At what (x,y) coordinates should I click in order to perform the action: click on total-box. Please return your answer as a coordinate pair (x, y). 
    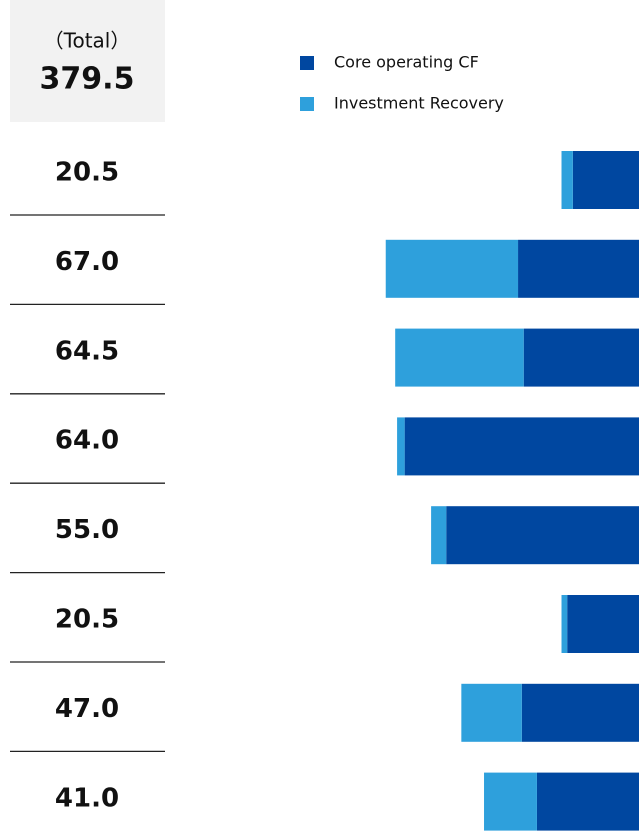
    Looking at the image, I should click on (87, 61).